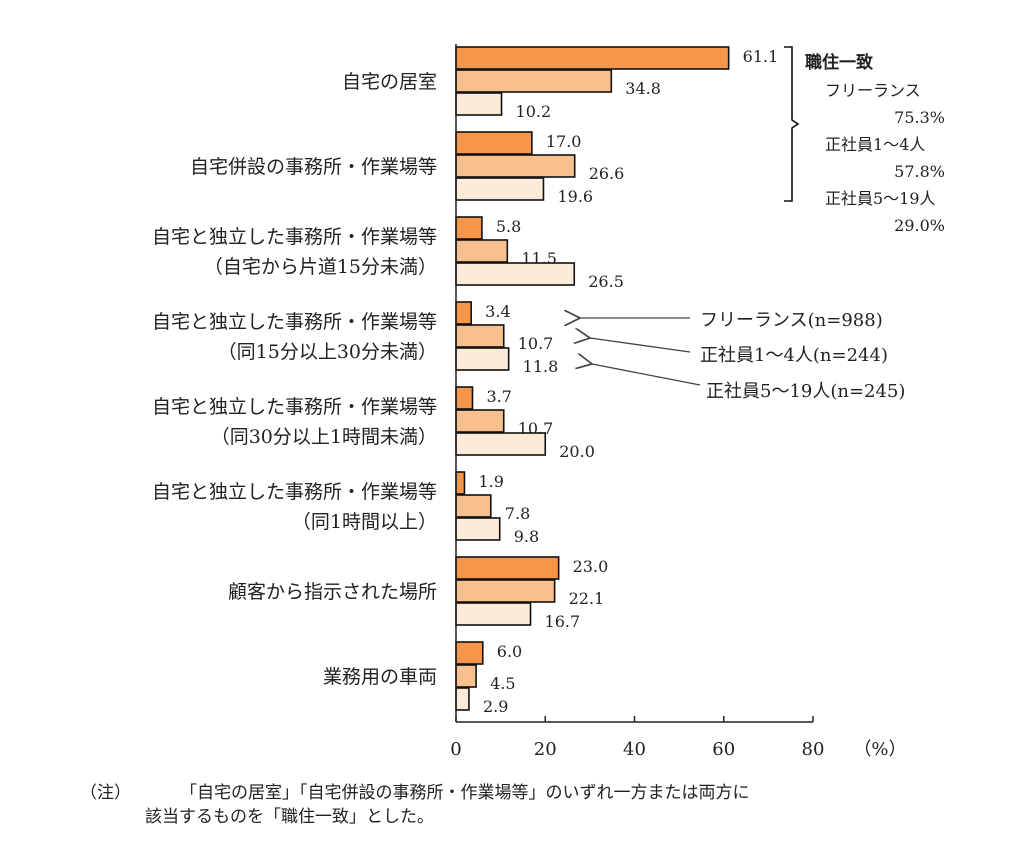 The height and width of the screenshot is (859, 1024). What do you see at coordinates (389, 82) in the screenshot?
I see `category-label: 自宅の居室` at bounding box center [389, 82].